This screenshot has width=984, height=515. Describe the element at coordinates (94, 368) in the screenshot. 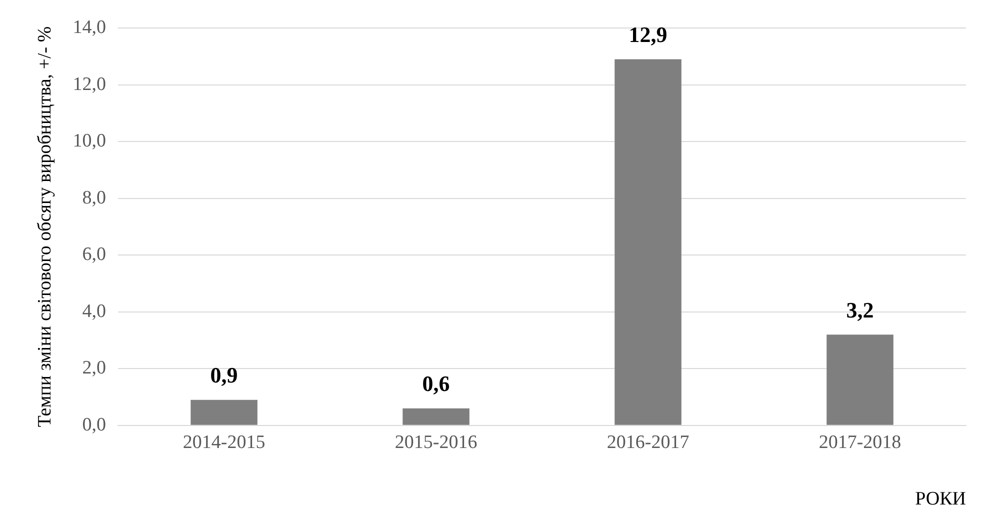

I see `y-tick-label: 2,0` at that location.